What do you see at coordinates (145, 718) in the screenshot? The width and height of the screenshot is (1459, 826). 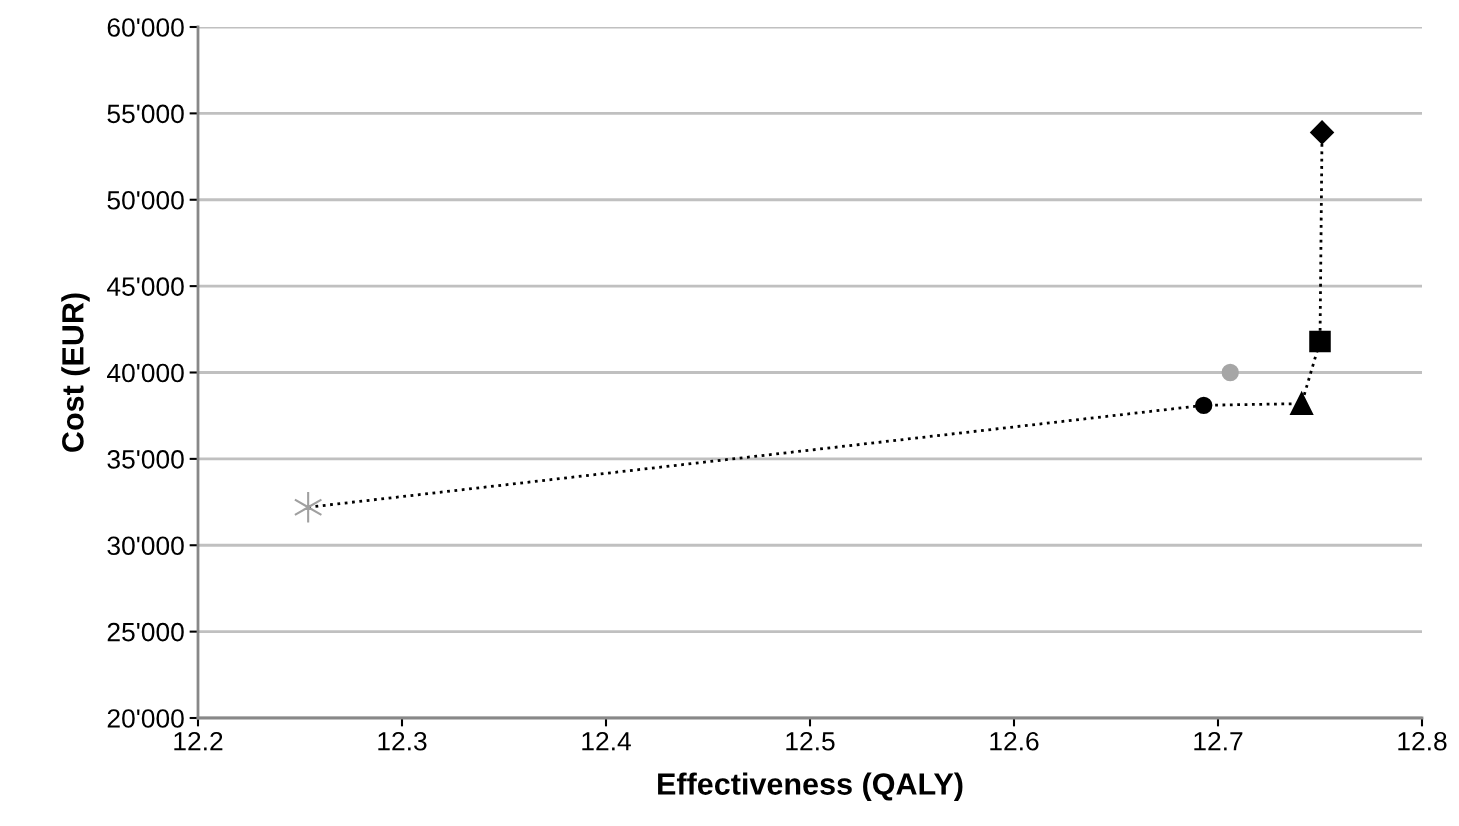 I see `y-tick-label: 20'000` at bounding box center [145, 718].